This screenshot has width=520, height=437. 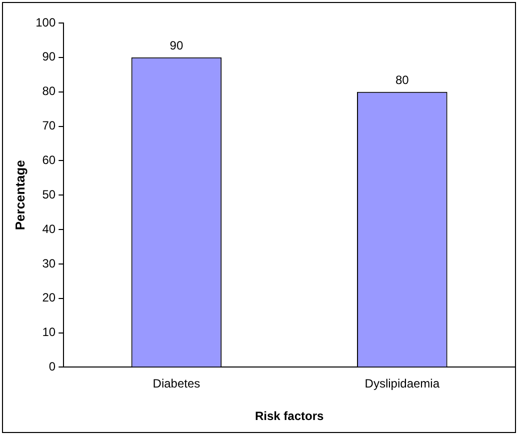 I want to click on data-label: 90, so click(x=177, y=45).